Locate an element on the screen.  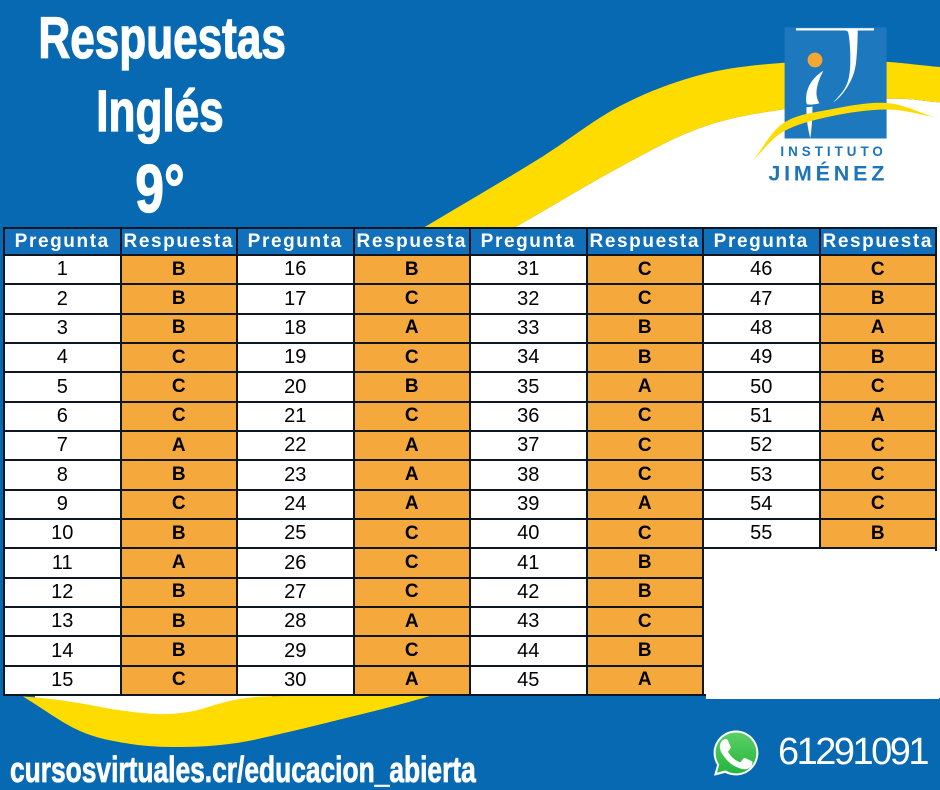
svg-text: INSTITUTO is located at coordinates (833, 151).